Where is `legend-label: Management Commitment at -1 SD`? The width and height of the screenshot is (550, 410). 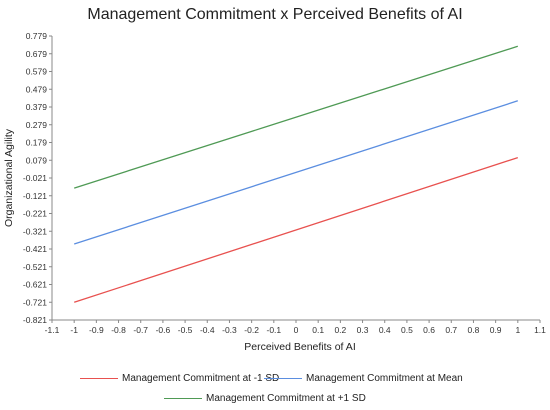 legend-label: Management Commitment at -1 SD is located at coordinates (201, 378).